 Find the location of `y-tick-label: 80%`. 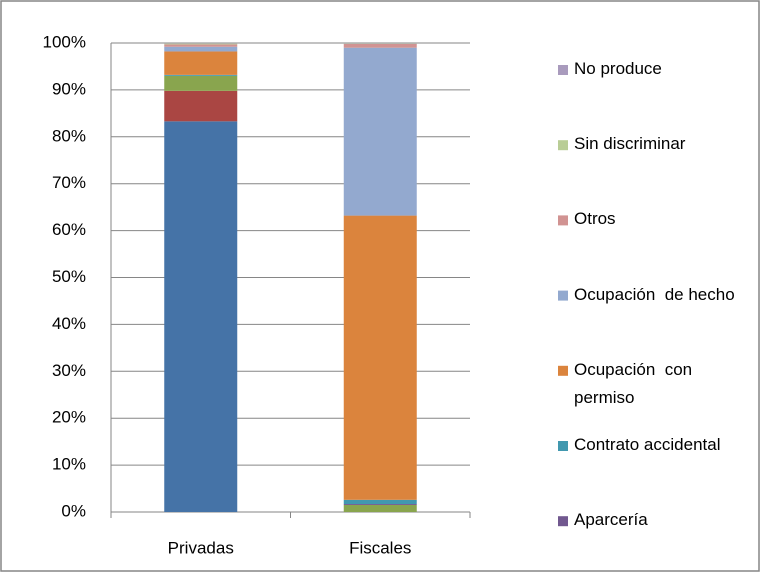

y-tick-label: 80% is located at coordinates (69, 135).